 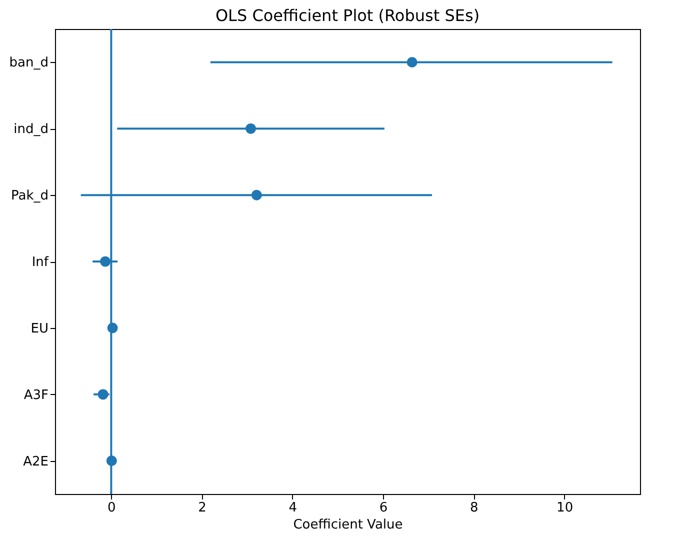 I want to click on chart-title: OLS Coefficient Plot (Robust SEs), so click(x=347, y=15).